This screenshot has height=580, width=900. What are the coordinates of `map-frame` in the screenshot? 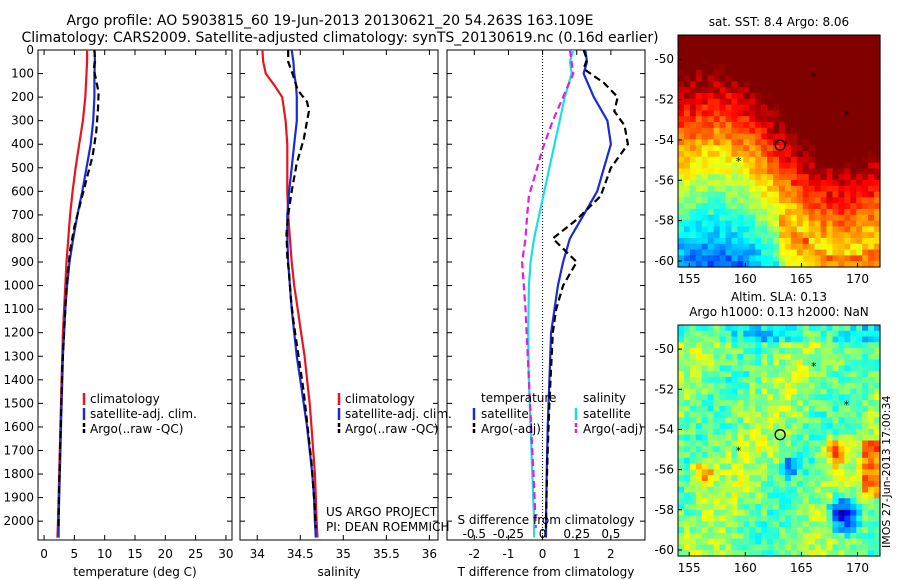 It's located at (779, 151).